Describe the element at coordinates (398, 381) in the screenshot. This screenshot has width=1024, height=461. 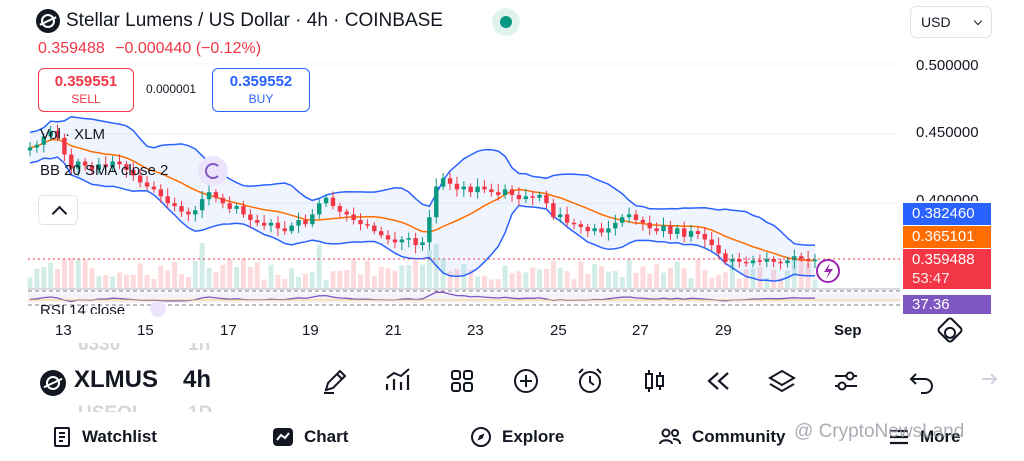
I see `indicators-icon` at that location.